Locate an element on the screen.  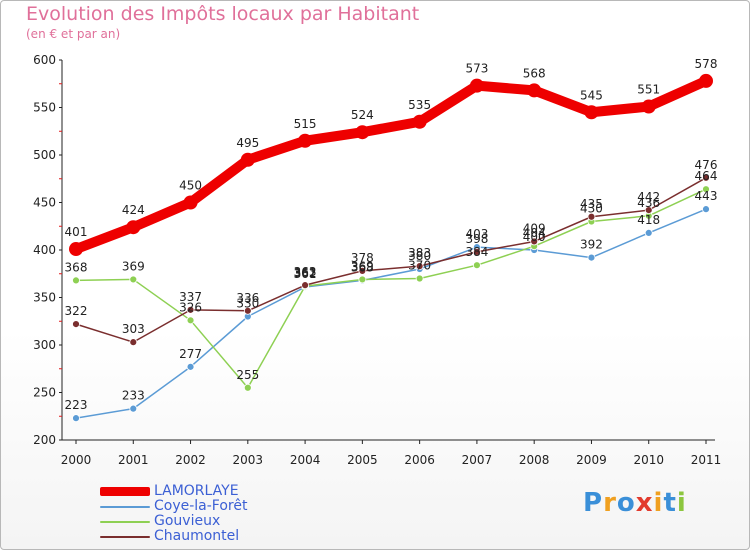
data-label-chaumontel: 435 is located at coordinates (591, 204).